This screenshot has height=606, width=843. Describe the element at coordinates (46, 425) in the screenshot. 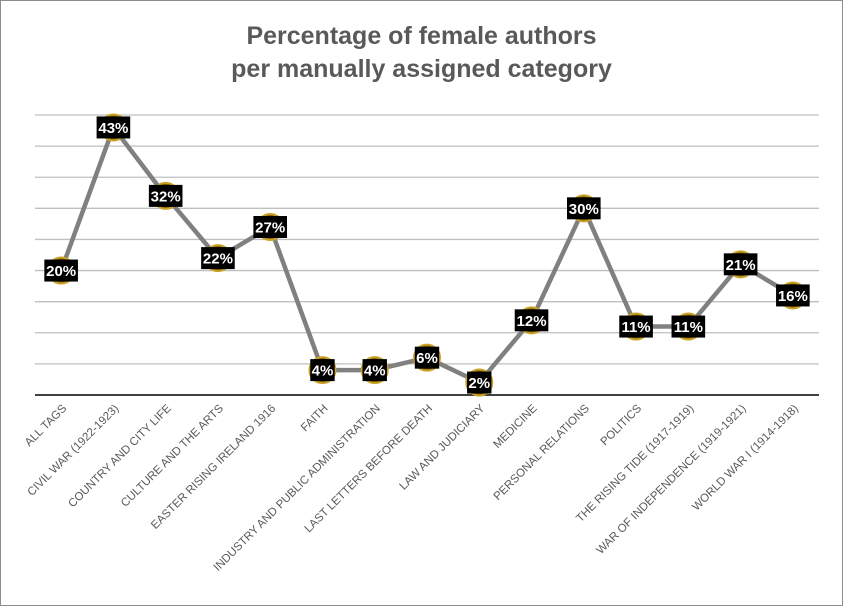

I see `x-tick-label: ALL TAGS` at that location.